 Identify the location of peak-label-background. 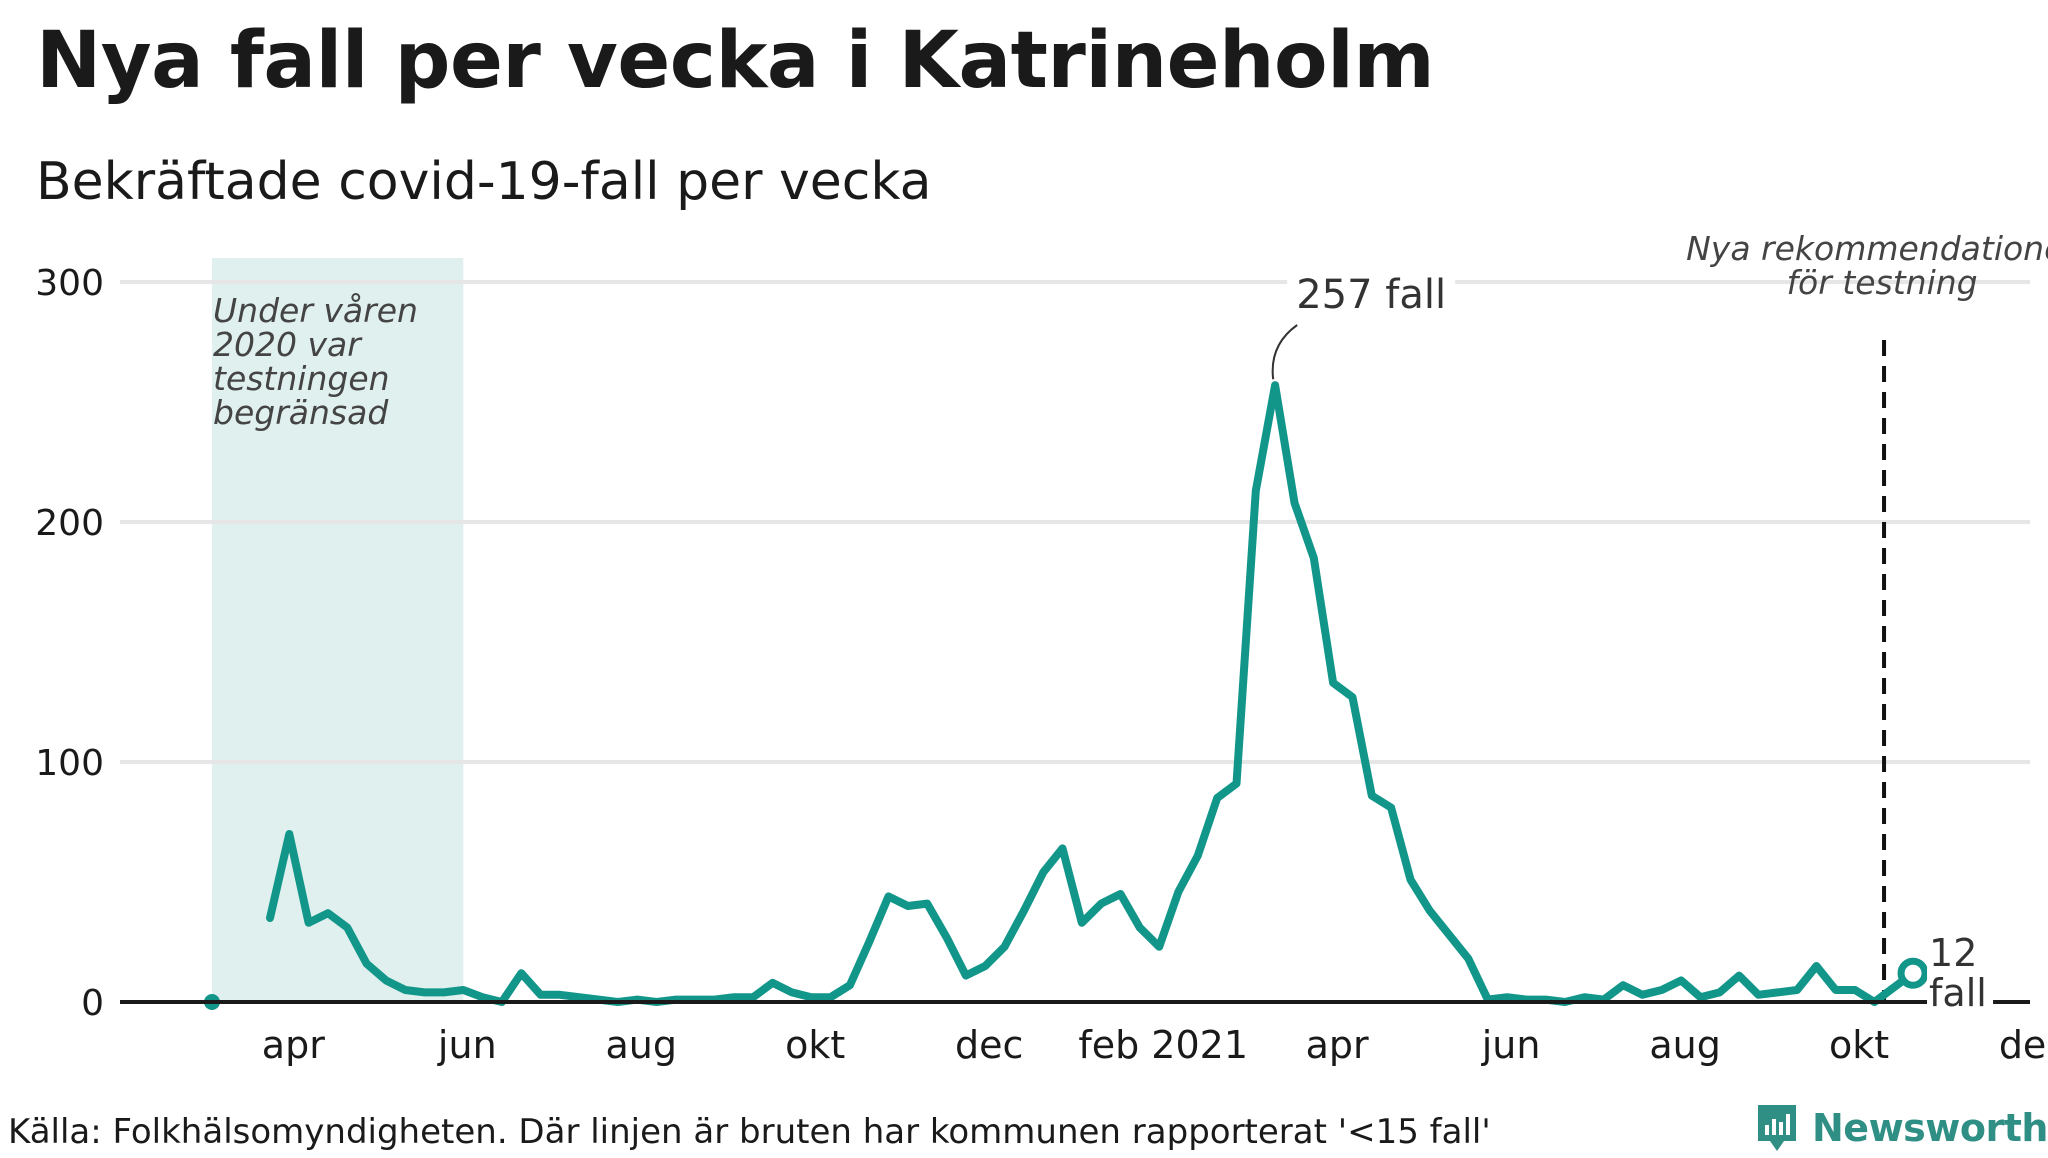
(1371, 294).